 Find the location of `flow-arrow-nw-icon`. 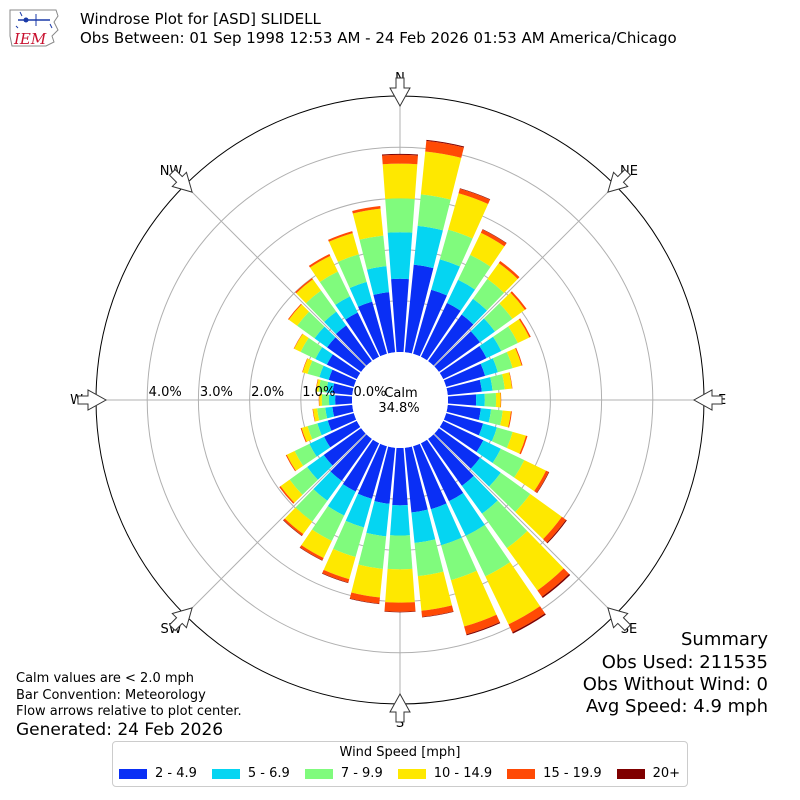

flow-arrow-nw-icon is located at coordinates (180, 180).